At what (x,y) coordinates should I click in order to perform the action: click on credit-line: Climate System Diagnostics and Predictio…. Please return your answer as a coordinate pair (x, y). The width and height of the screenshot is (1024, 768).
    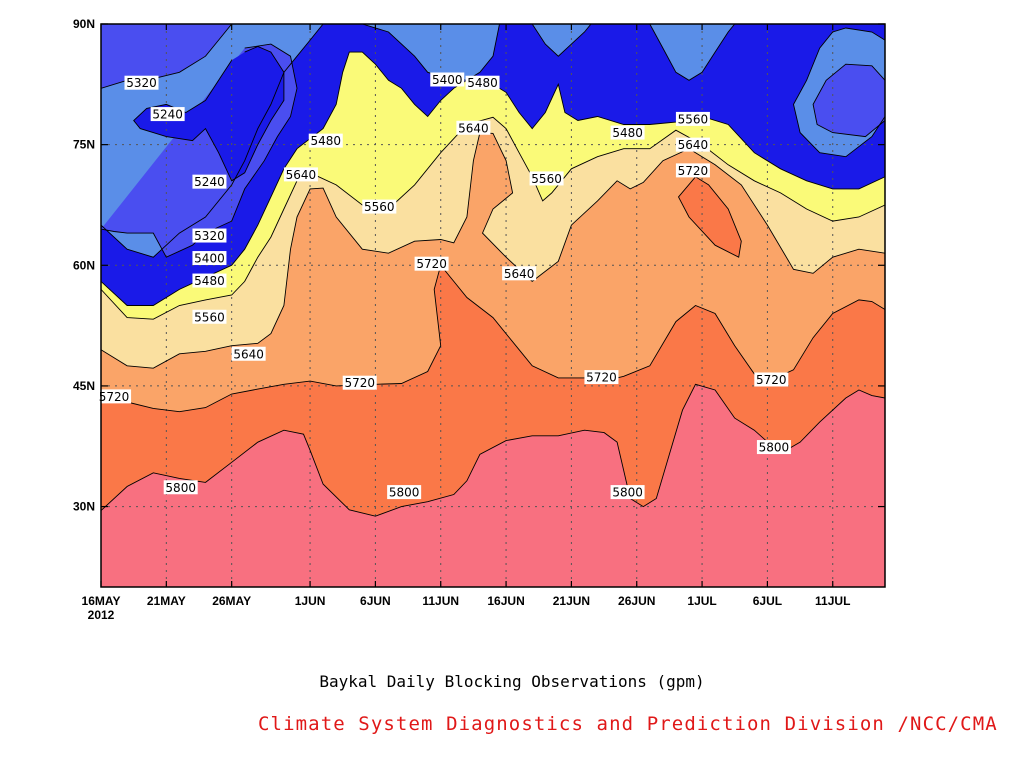
    Looking at the image, I should click on (628, 724).